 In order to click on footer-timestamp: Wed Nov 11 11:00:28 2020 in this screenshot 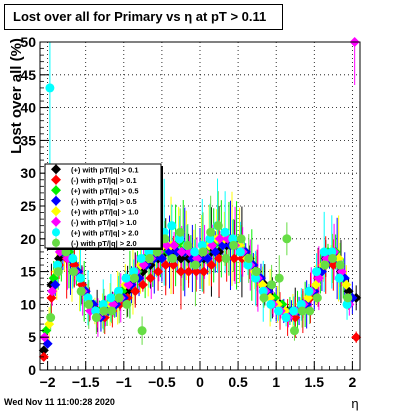, I will do `click(59, 402)`.